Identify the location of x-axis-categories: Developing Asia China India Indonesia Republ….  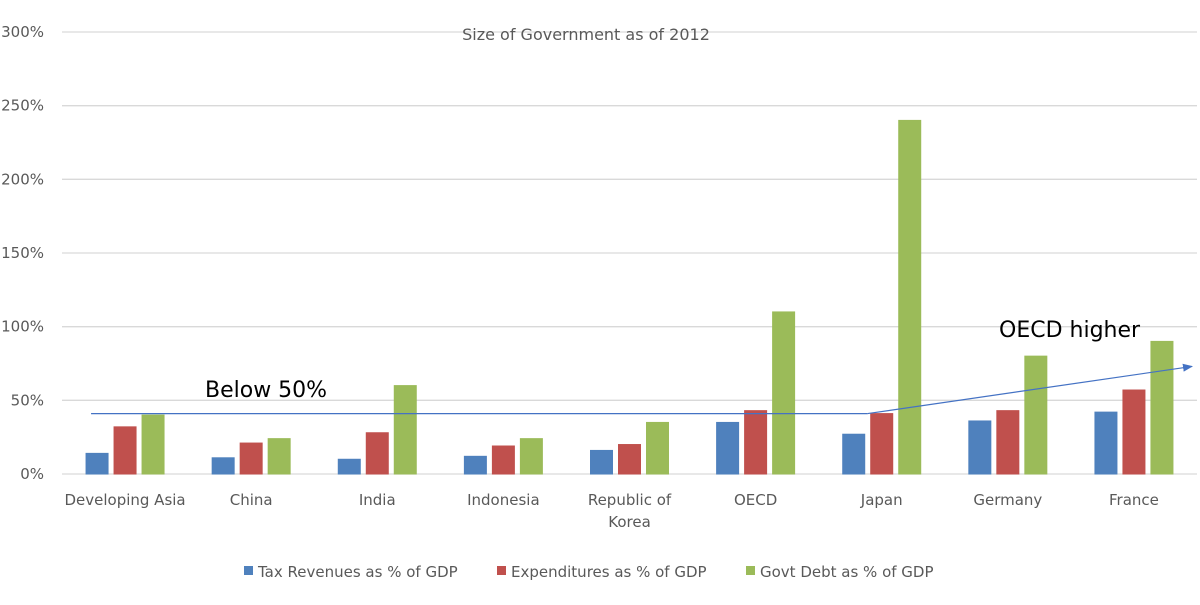
(611, 511).